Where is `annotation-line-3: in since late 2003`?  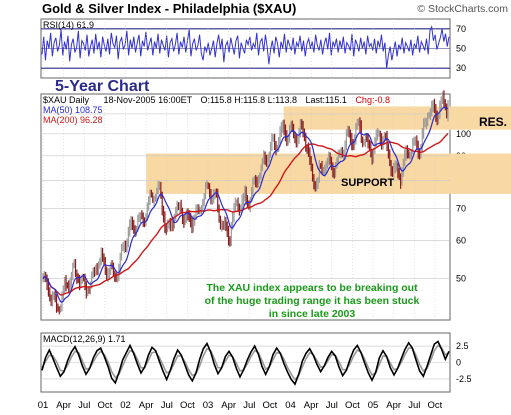 annotation-line-3: in since late 2003 is located at coordinates (312, 314).